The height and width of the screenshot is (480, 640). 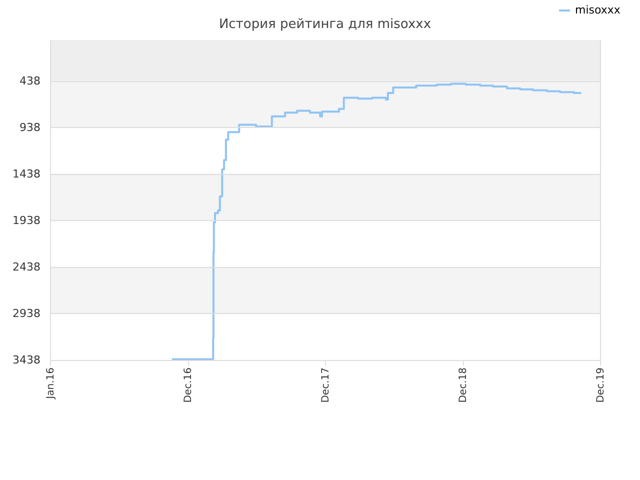 What do you see at coordinates (601, 385) in the screenshot?
I see `x-tick-label: Dec.19` at bounding box center [601, 385].